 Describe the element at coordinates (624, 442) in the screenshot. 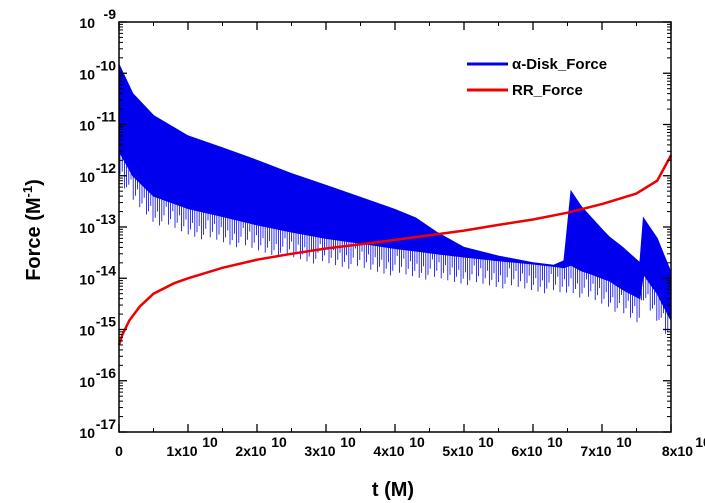

I see `x-tick-label-exp-7: 10` at that location.